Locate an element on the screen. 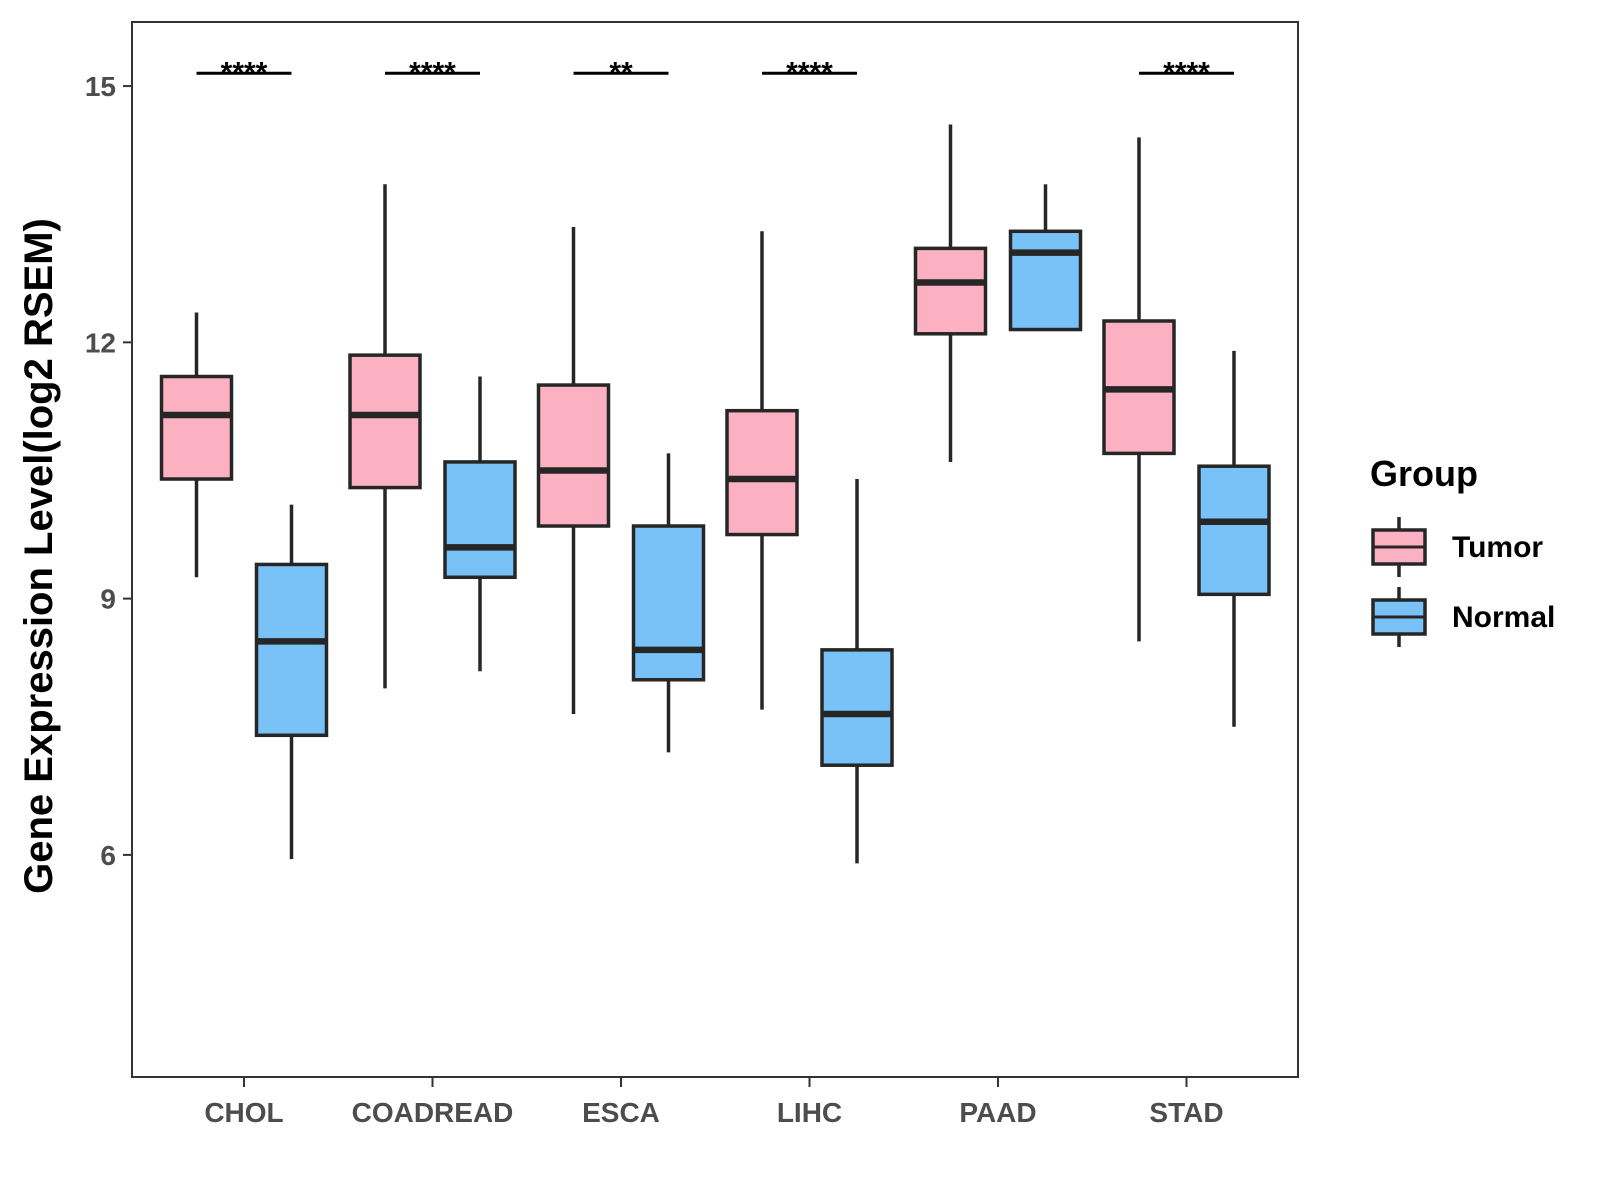  box-tumor-esca is located at coordinates (573, 470).